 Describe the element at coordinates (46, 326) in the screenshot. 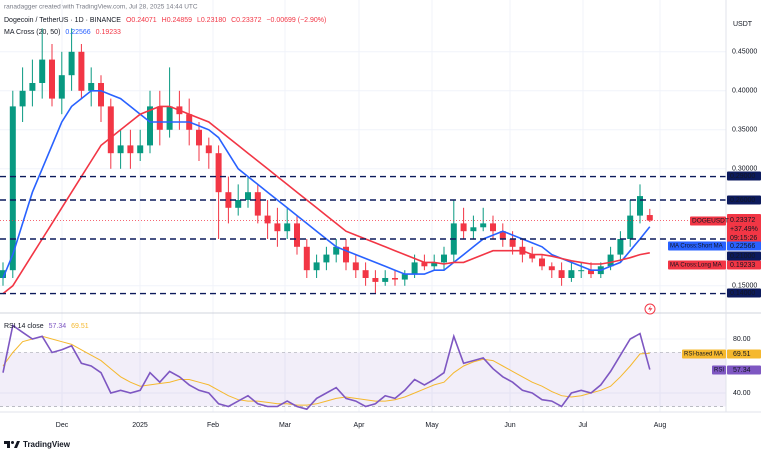

I see `rsi-legend: RSI 14 close 57.34 69.51` at that location.